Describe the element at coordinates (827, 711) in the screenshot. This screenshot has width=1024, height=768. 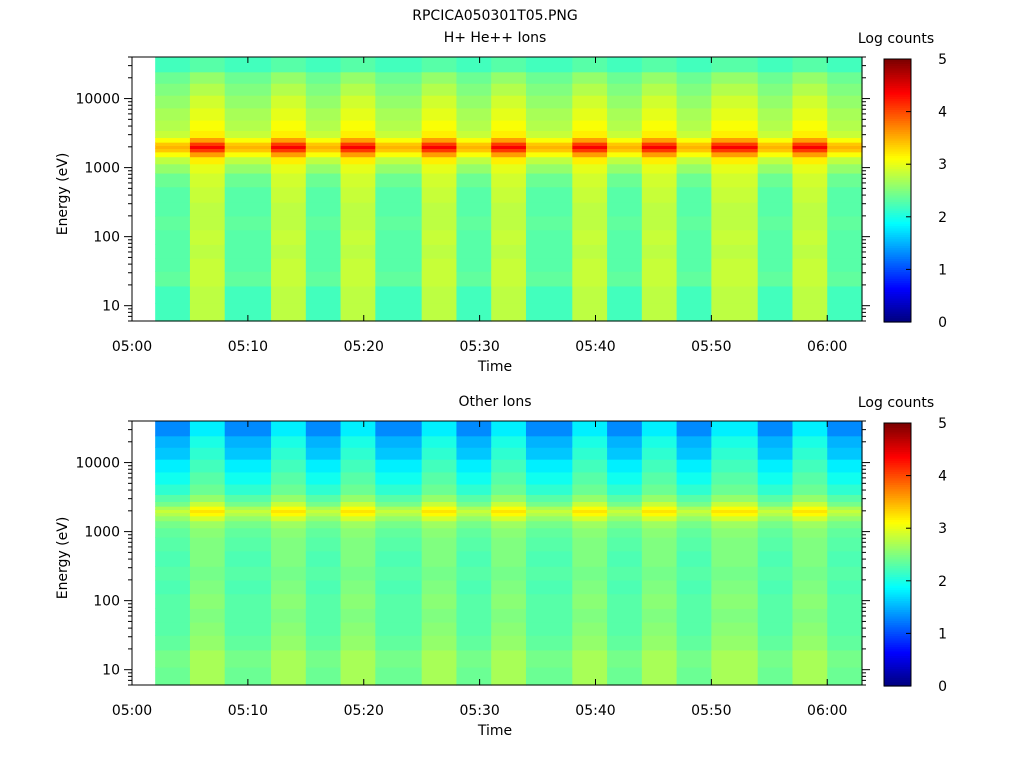
I see `x-tick-label: 06:00` at that location.